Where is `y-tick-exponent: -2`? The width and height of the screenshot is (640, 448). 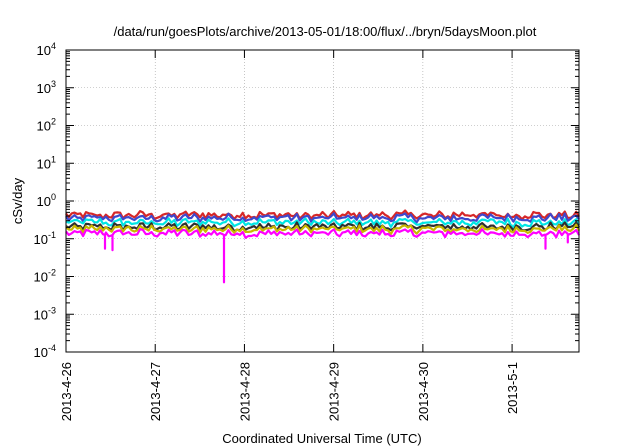 y-tick-exponent: -2 is located at coordinates (52, 273).